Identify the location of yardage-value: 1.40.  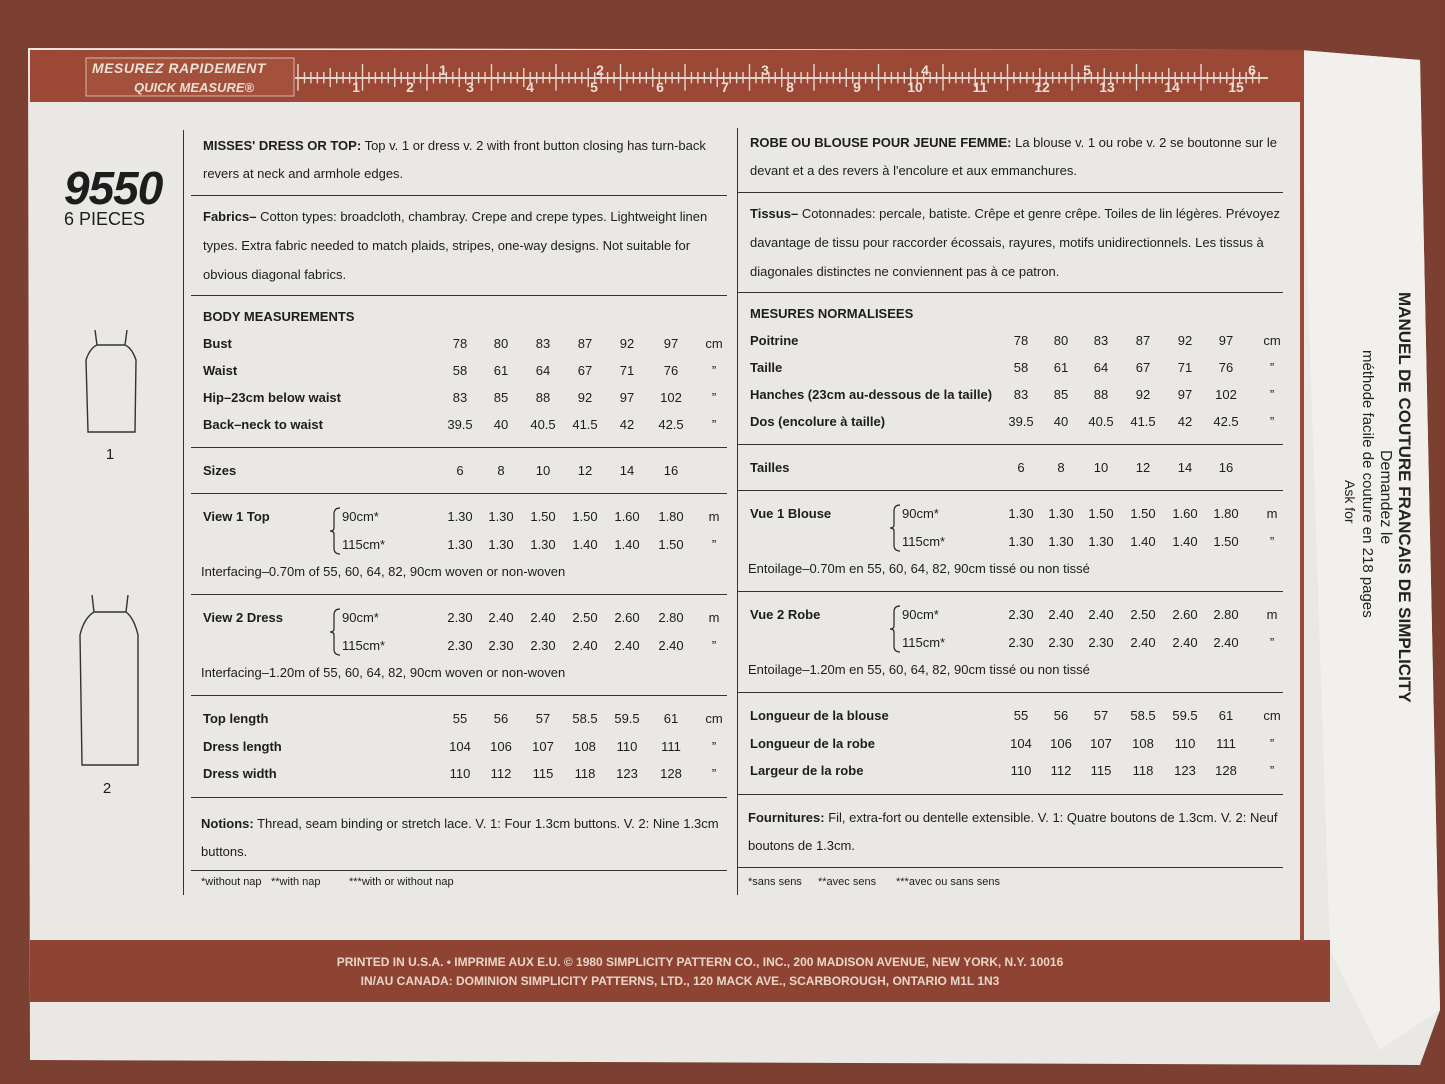
(585, 544).